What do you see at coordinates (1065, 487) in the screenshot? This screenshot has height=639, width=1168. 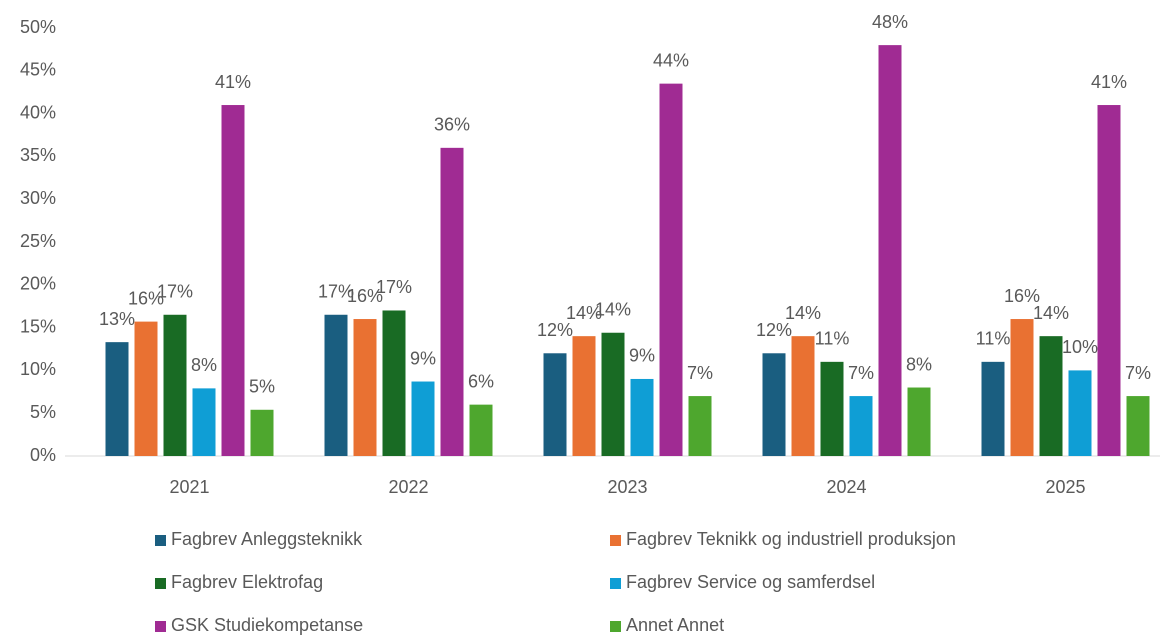 I see `x-tick-label: 2025` at bounding box center [1065, 487].